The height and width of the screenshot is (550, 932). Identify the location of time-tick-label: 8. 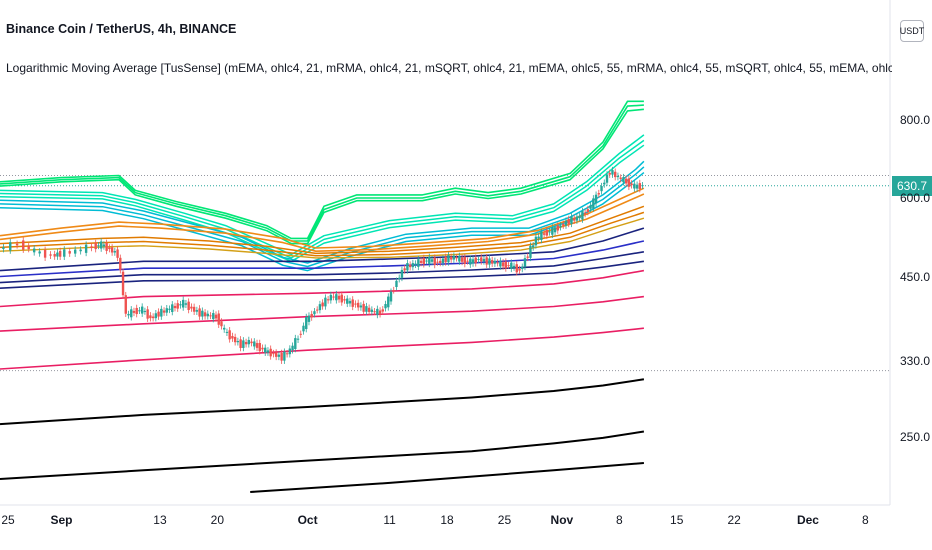
(619, 520).